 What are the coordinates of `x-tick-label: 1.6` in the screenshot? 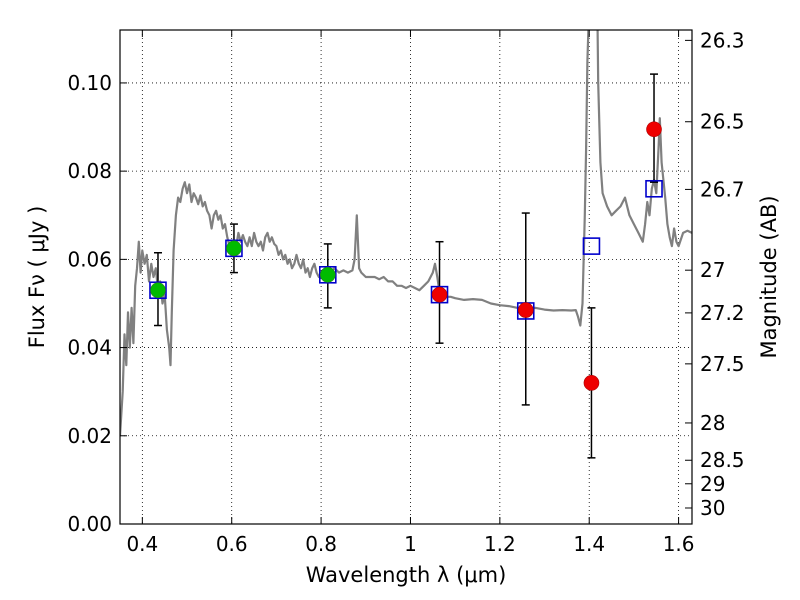 It's located at (679, 544).